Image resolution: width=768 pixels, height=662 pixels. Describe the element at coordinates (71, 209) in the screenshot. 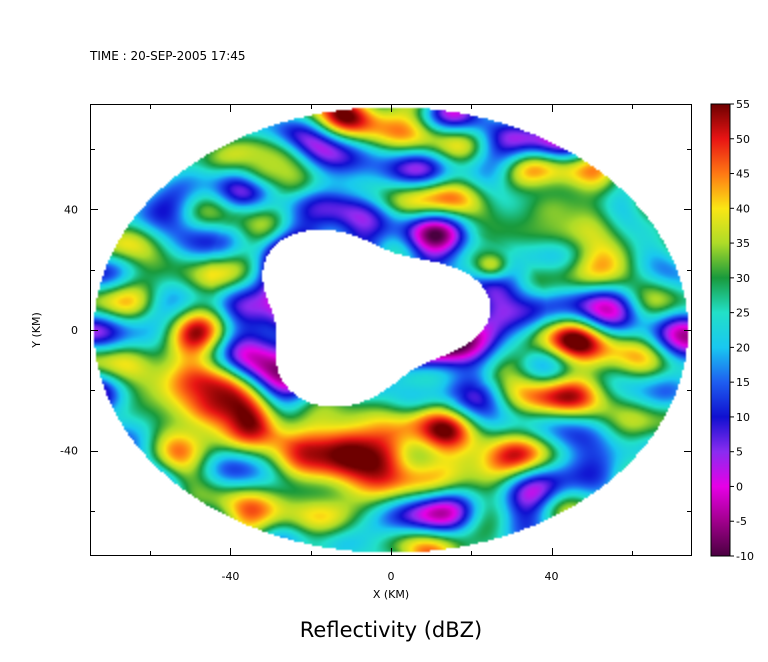

I see `y-tick-label: 40` at that location.